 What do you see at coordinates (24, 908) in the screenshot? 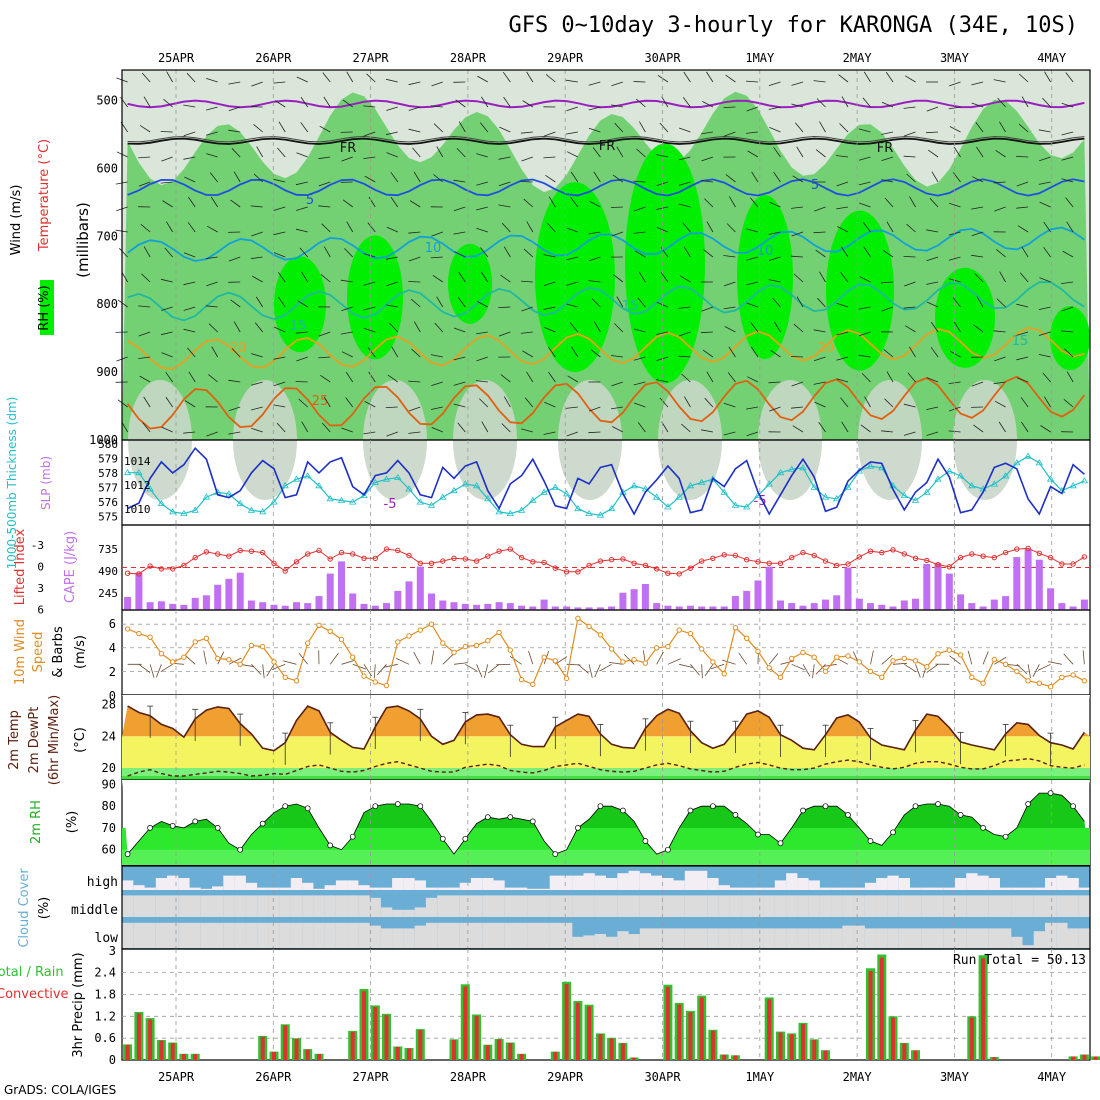
I see `cloud-ylabel-1: Cloud Cover` at bounding box center [24, 908].